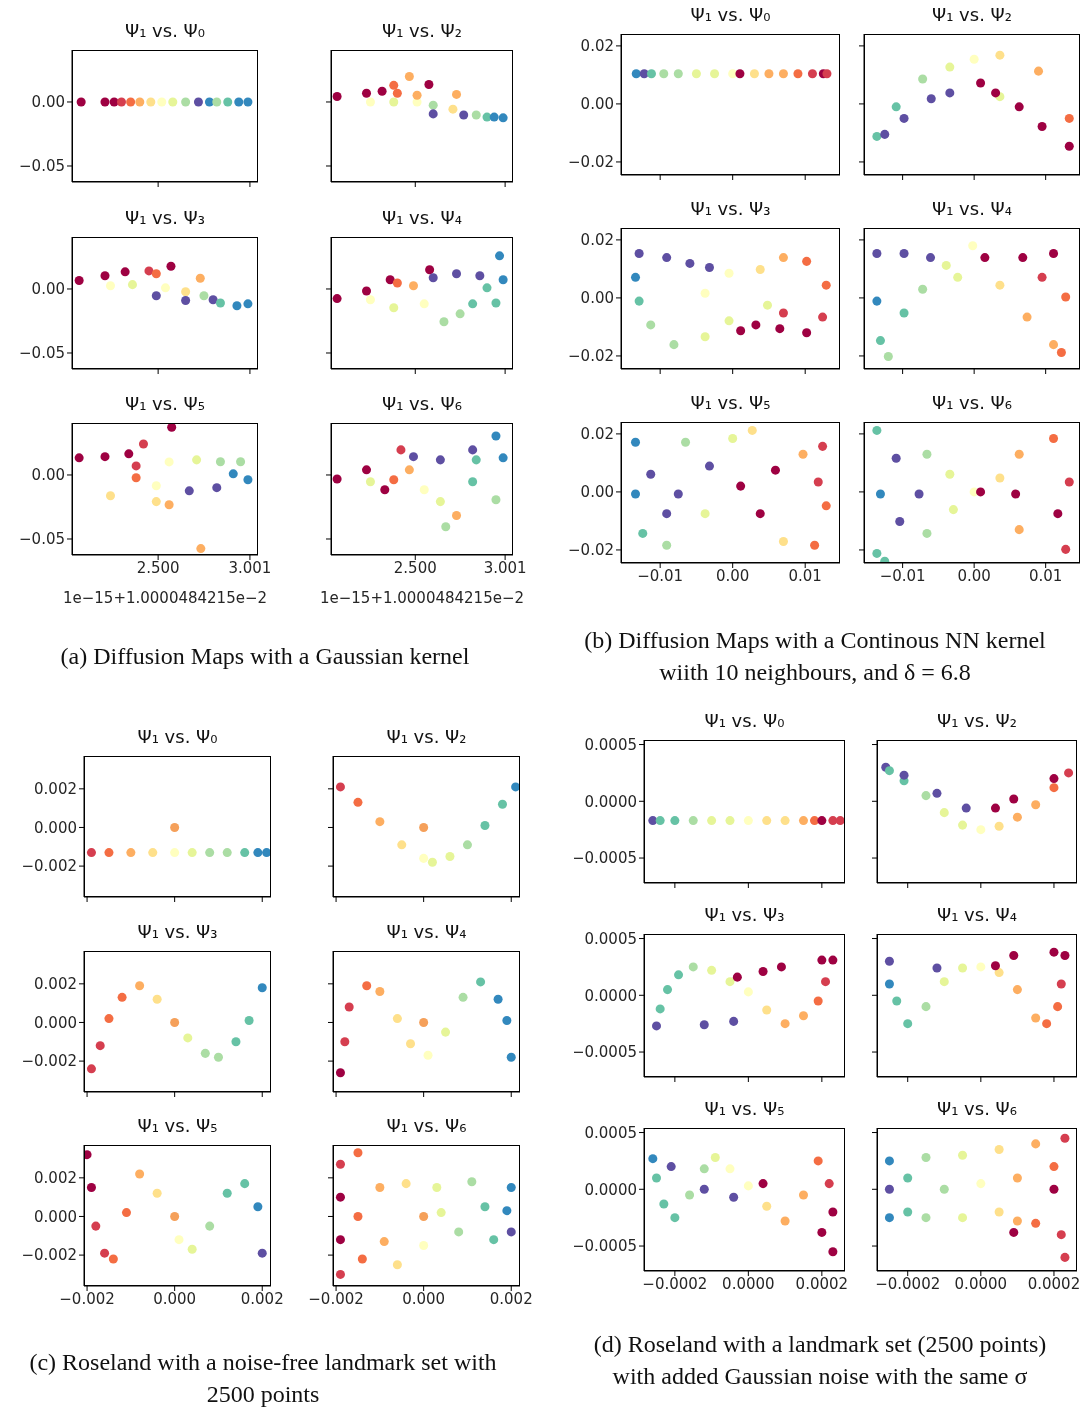 The height and width of the screenshot is (1425, 1086). What do you see at coordinates (604, 1052) in the screenshot?
I see `y-tick-label: −0.0005` at bounding box center [604, 1052].